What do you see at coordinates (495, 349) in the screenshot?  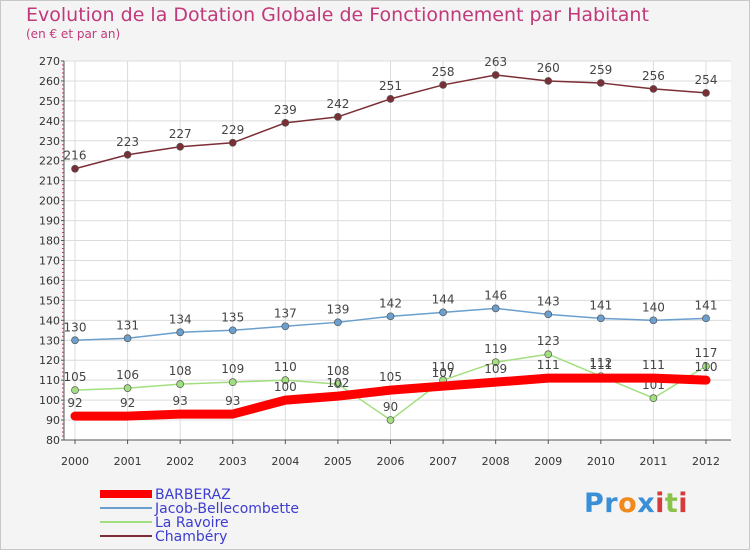 I see `data-label: 119` at bounding box center [495, 349].